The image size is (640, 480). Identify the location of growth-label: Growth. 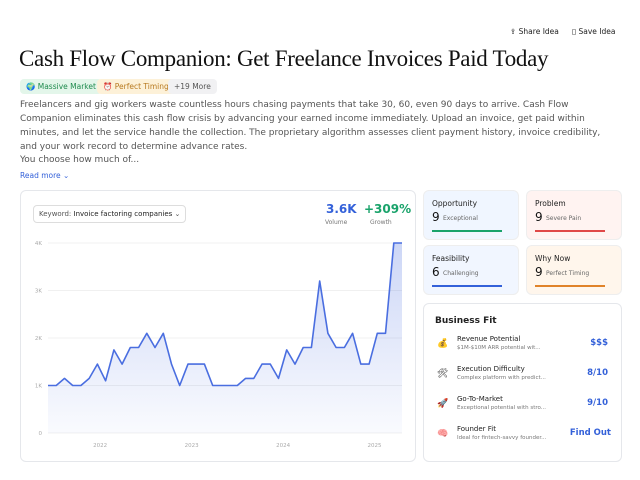
(381, 222).